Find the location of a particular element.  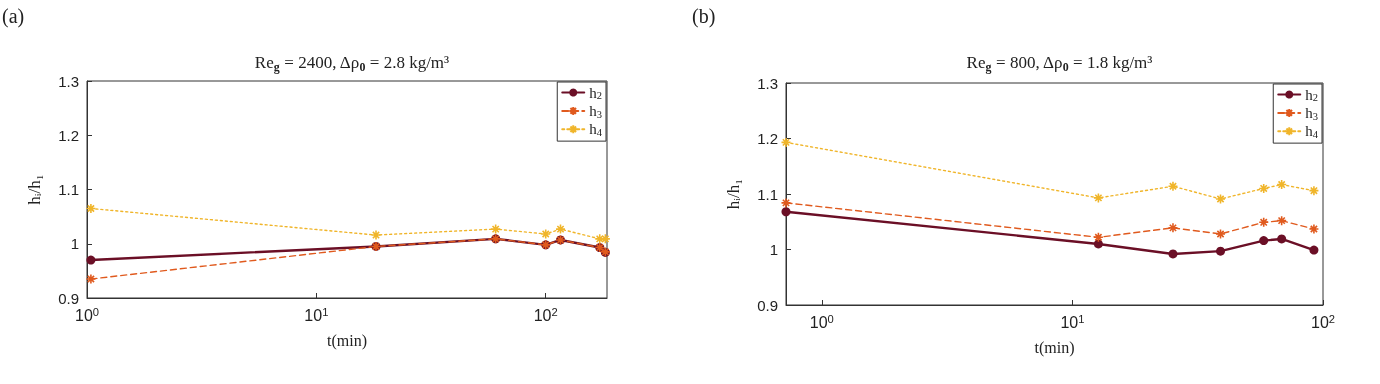

text: (b) is located at coordinates (704, 16).